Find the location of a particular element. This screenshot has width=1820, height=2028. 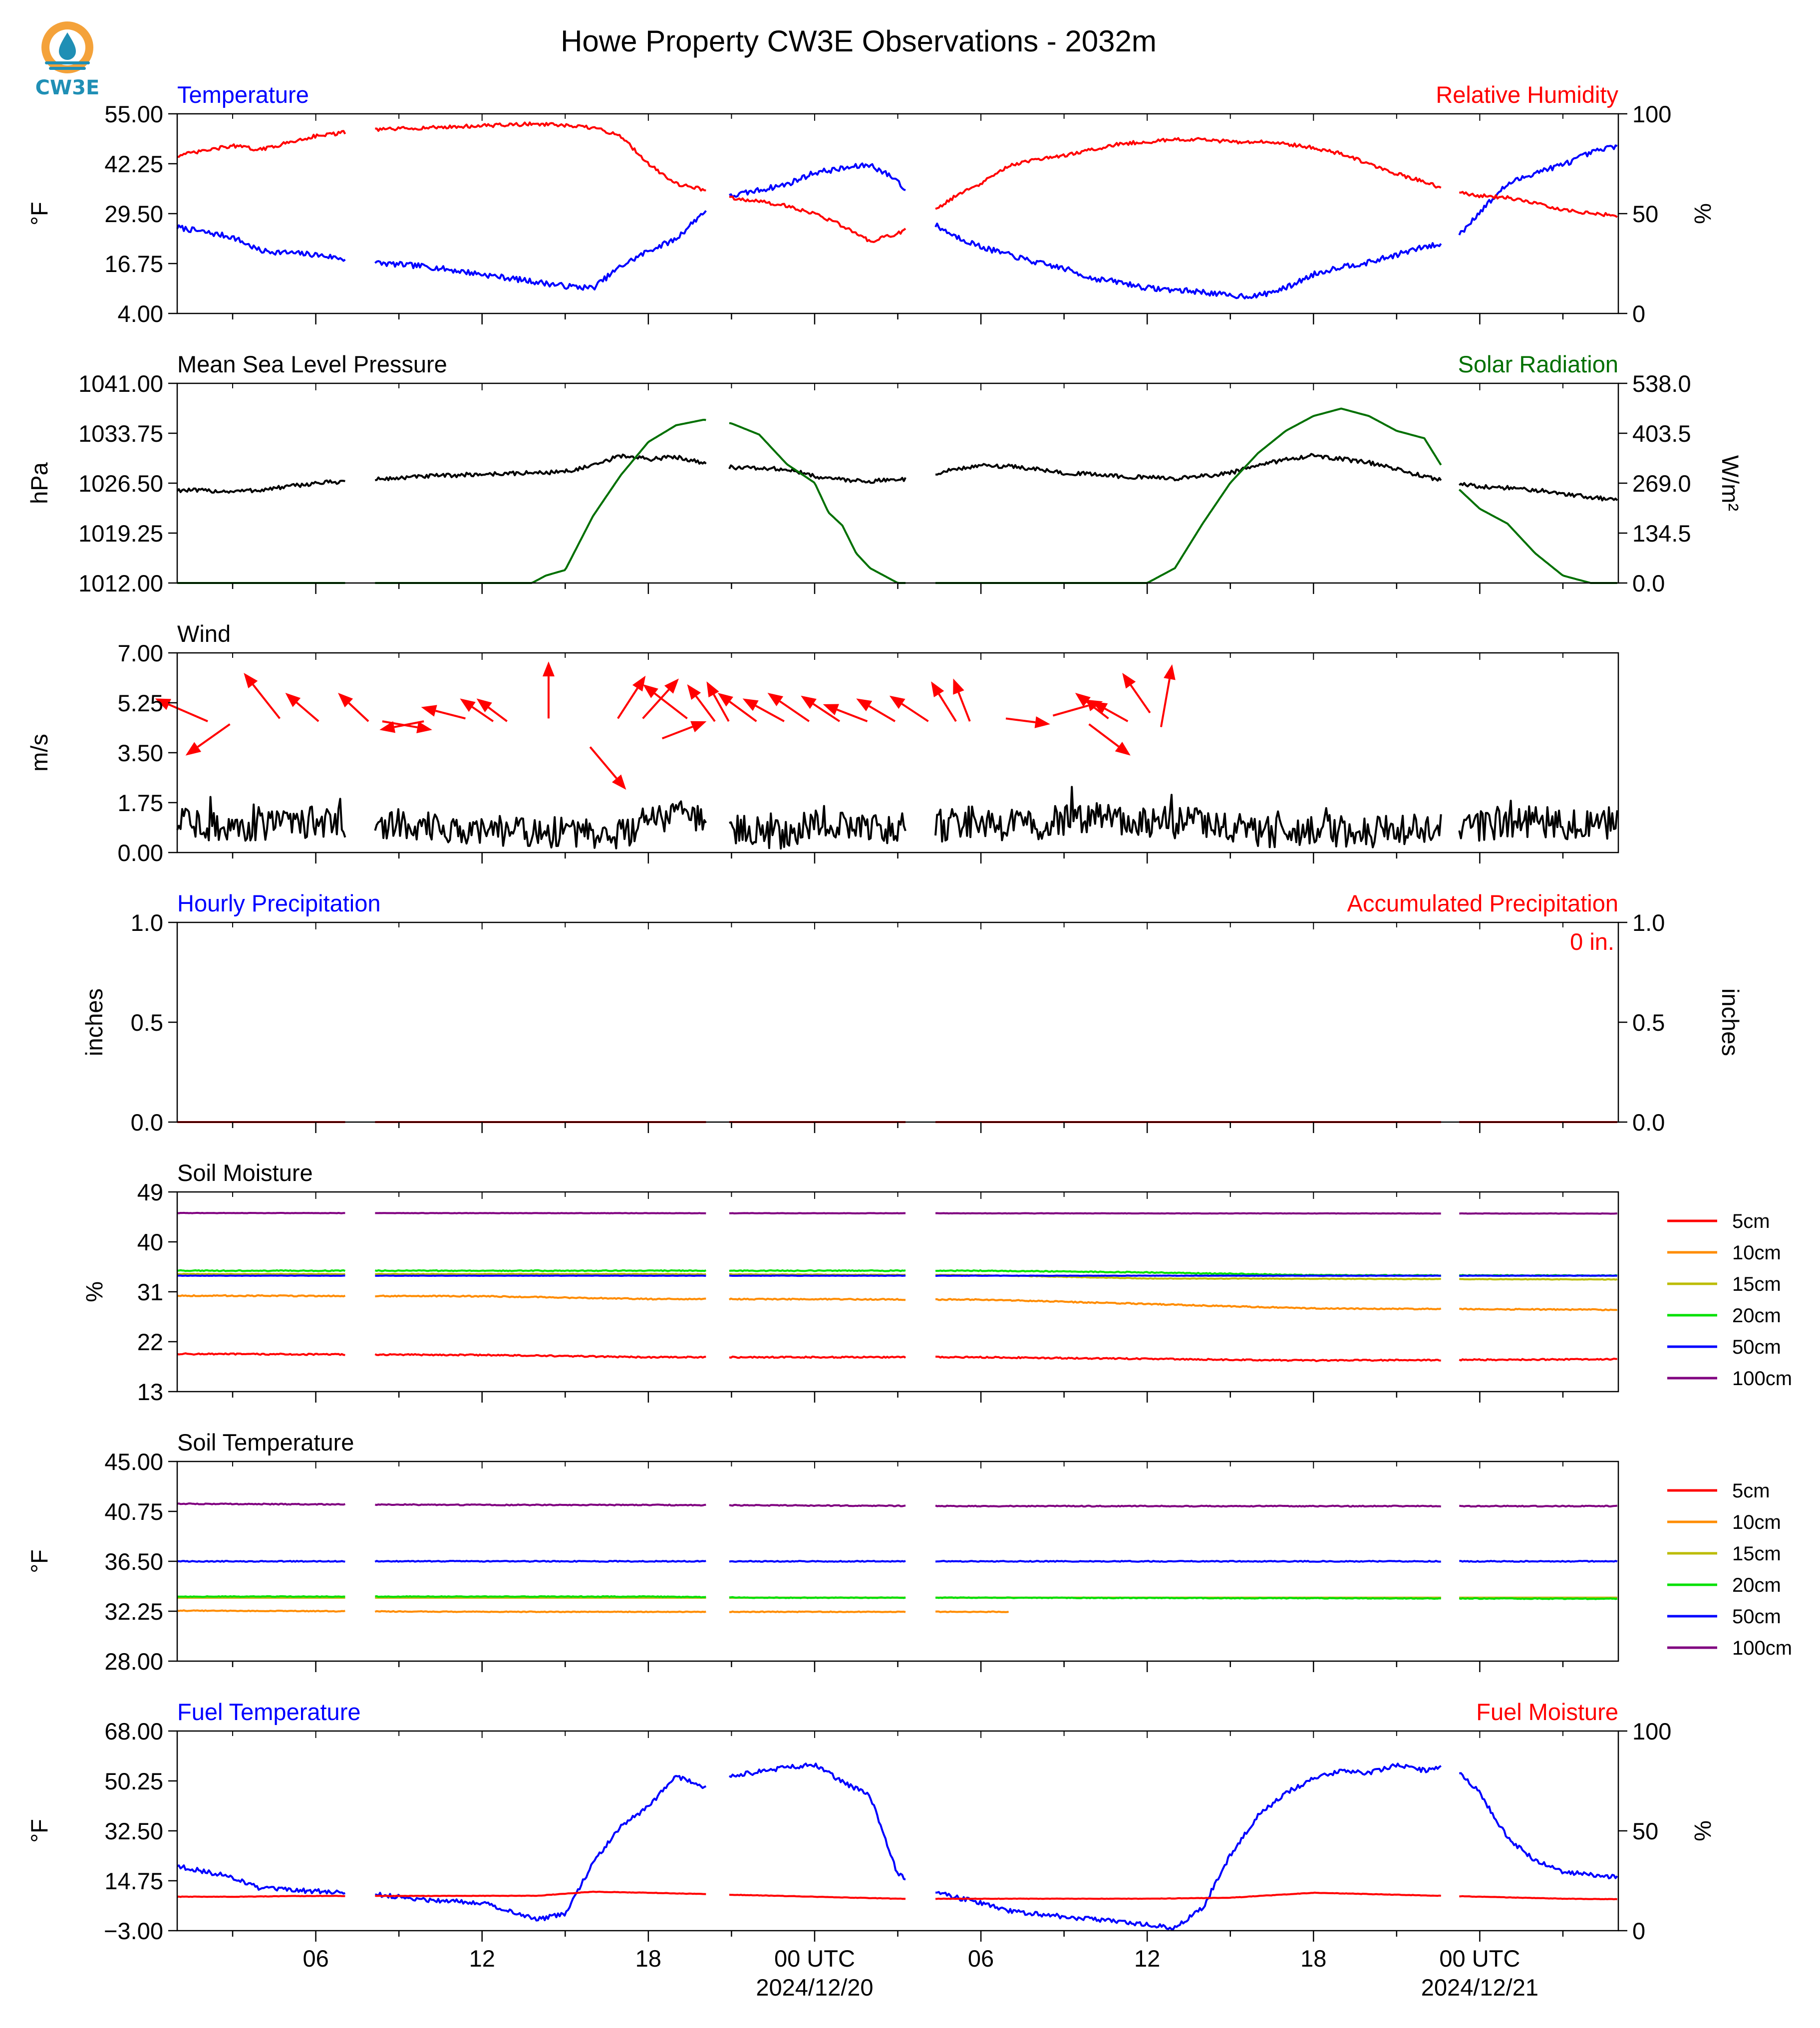

panel-right-title: Relative Humidity is located at coordinates (1527, 94).